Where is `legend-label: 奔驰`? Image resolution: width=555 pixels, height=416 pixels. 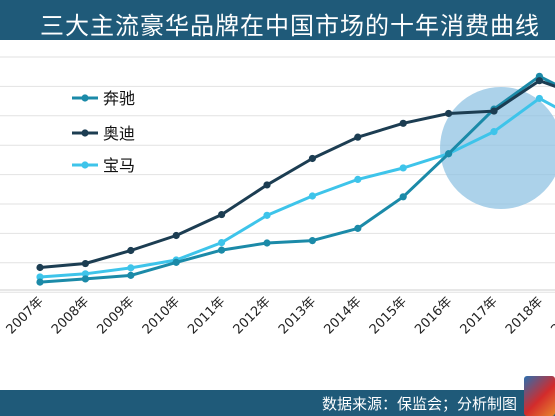
legend-label: 奔驰 is located at coordinates (119, 98).